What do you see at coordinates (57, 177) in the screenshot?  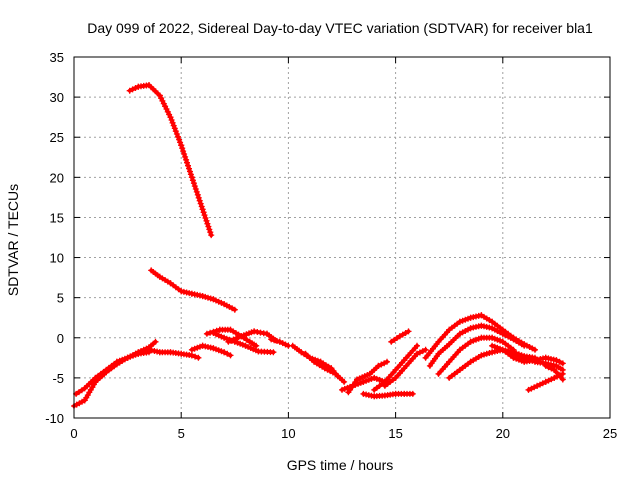 I see `y-tick-label: 20` at bounding box center [57, 177].